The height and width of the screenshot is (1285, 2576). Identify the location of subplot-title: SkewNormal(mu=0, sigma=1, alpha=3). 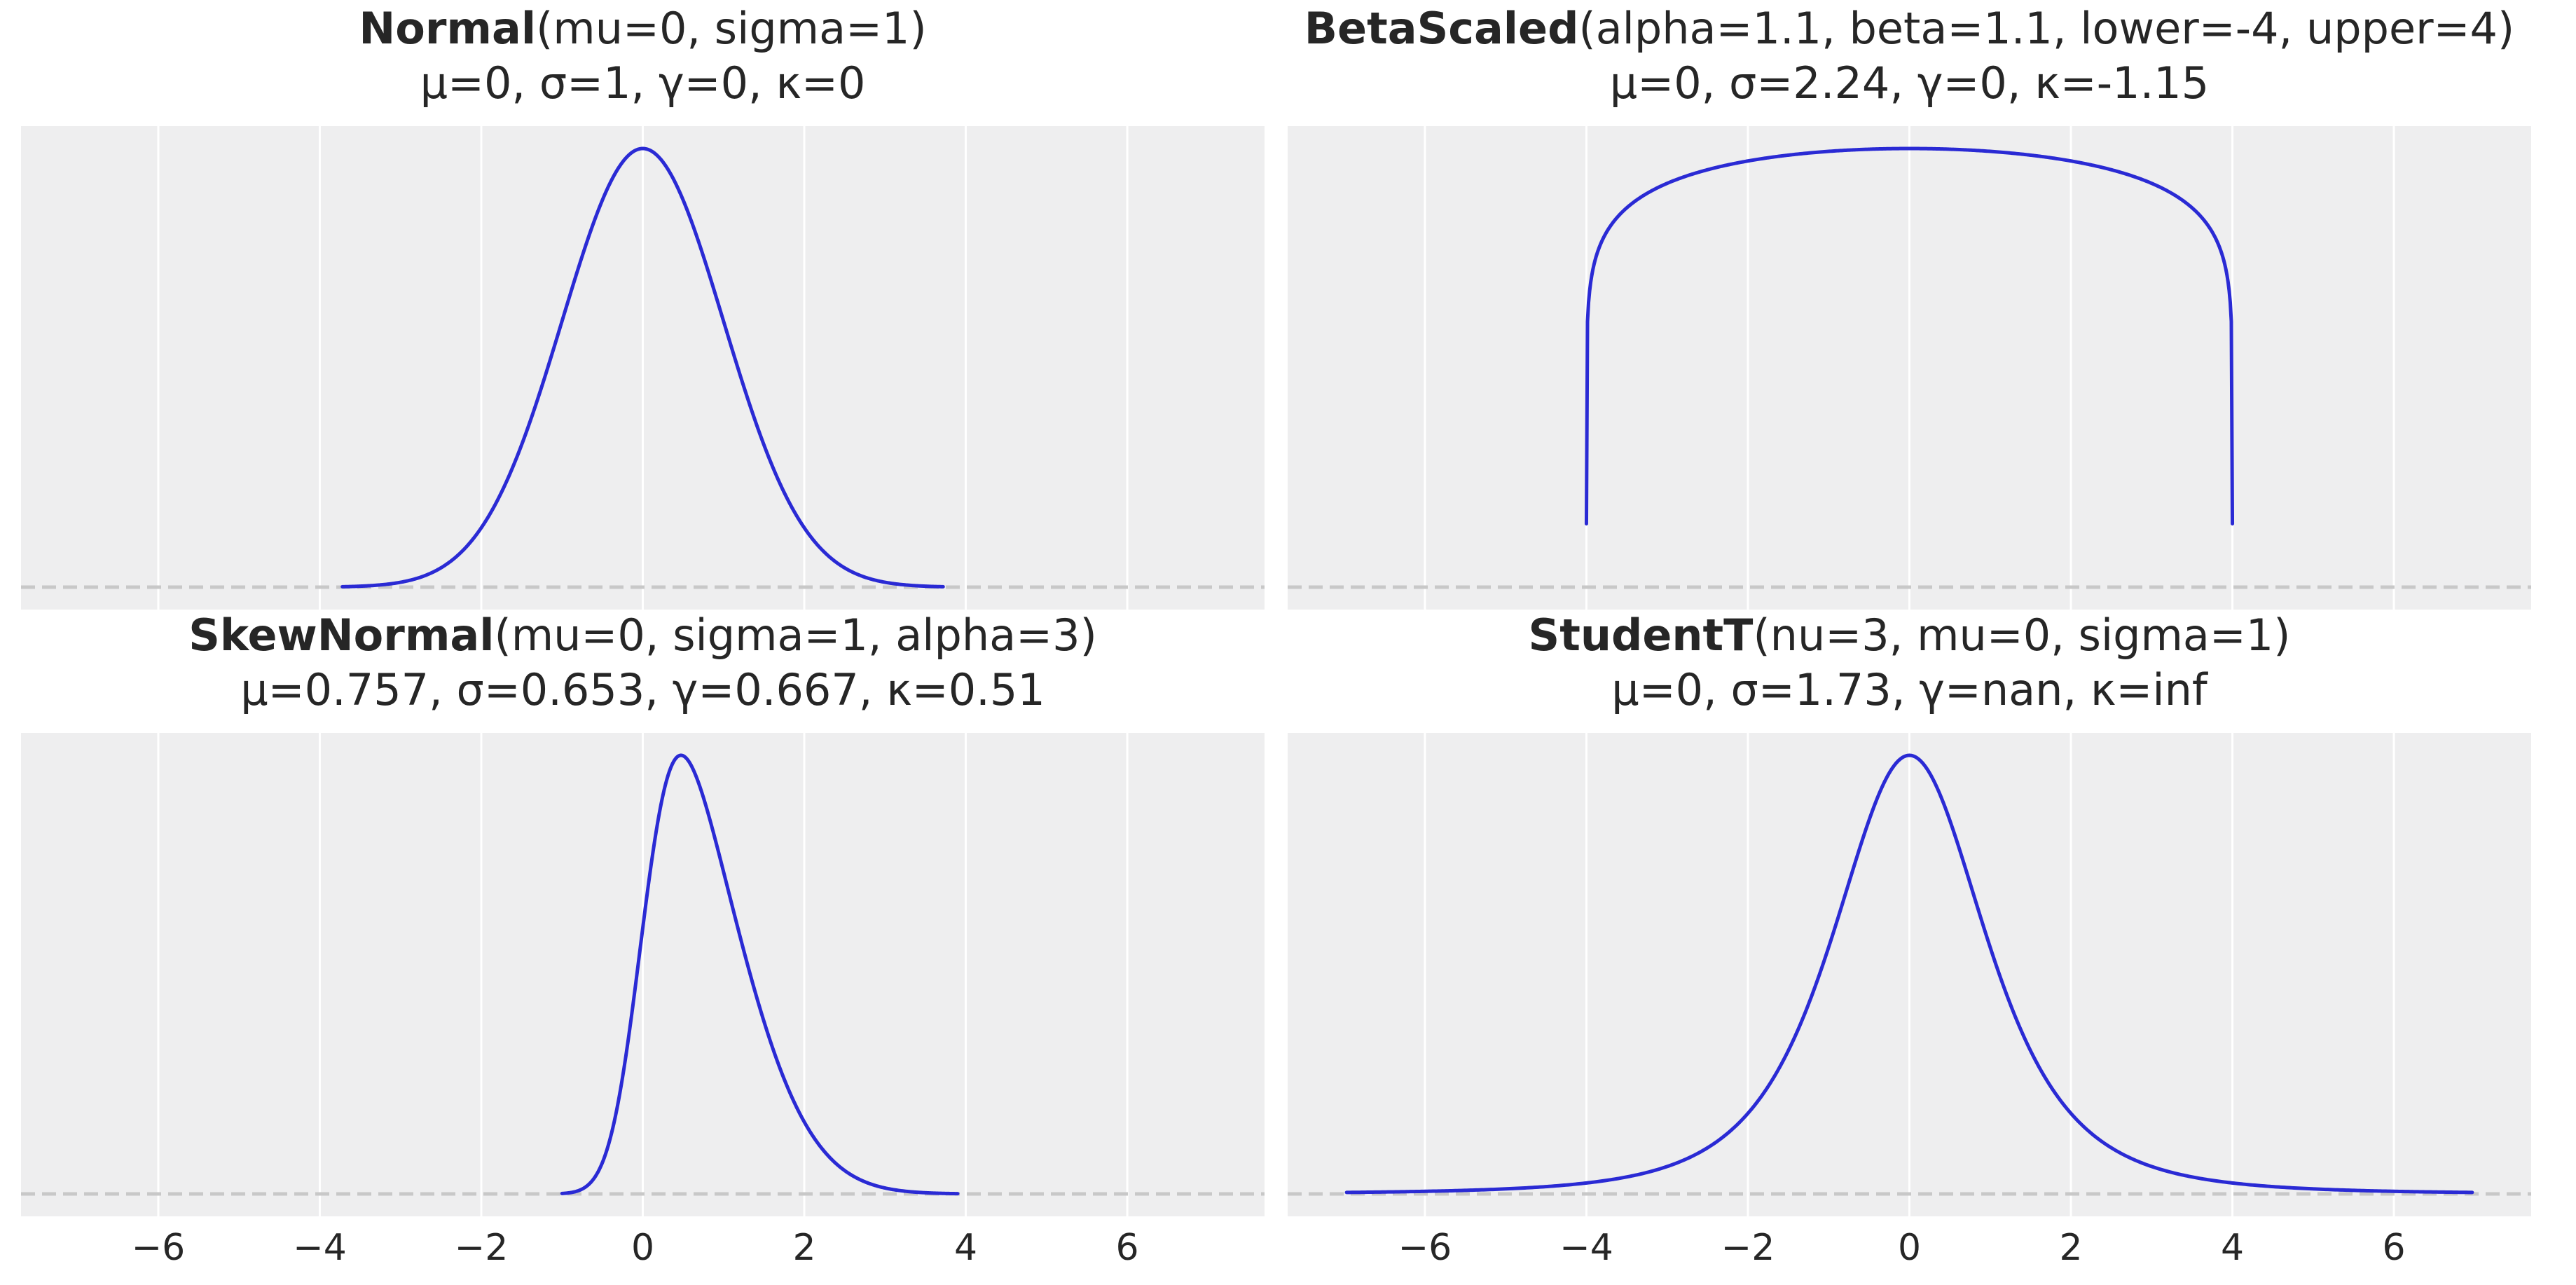
(642, 635).